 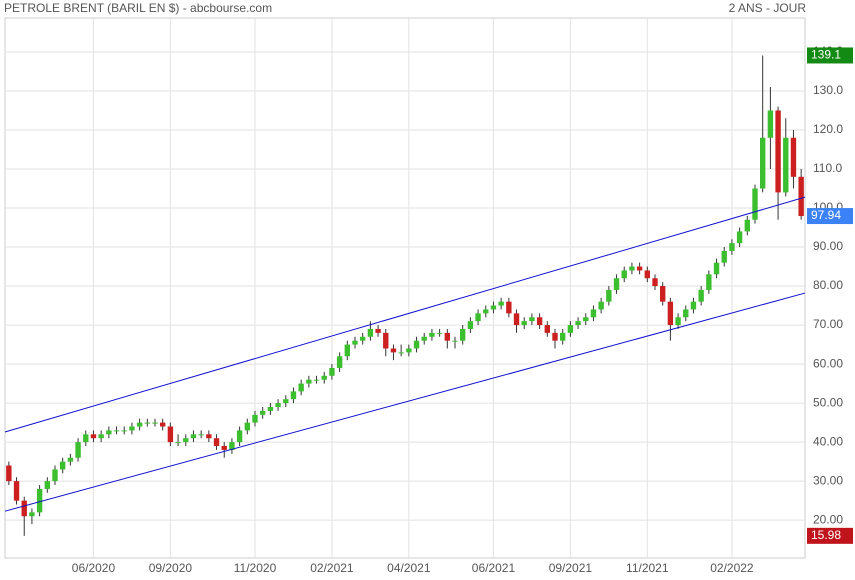 I want to click on x-tick-label: 02/2021, so click(x=332, y=568).